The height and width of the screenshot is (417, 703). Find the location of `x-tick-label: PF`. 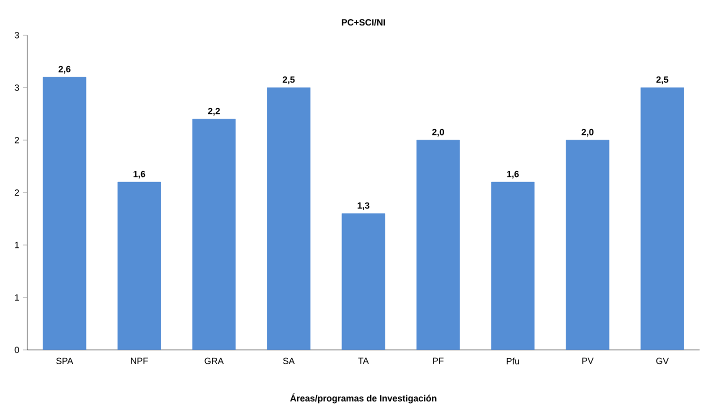

x-tick-label: PF is located at coordinates (438, 361).